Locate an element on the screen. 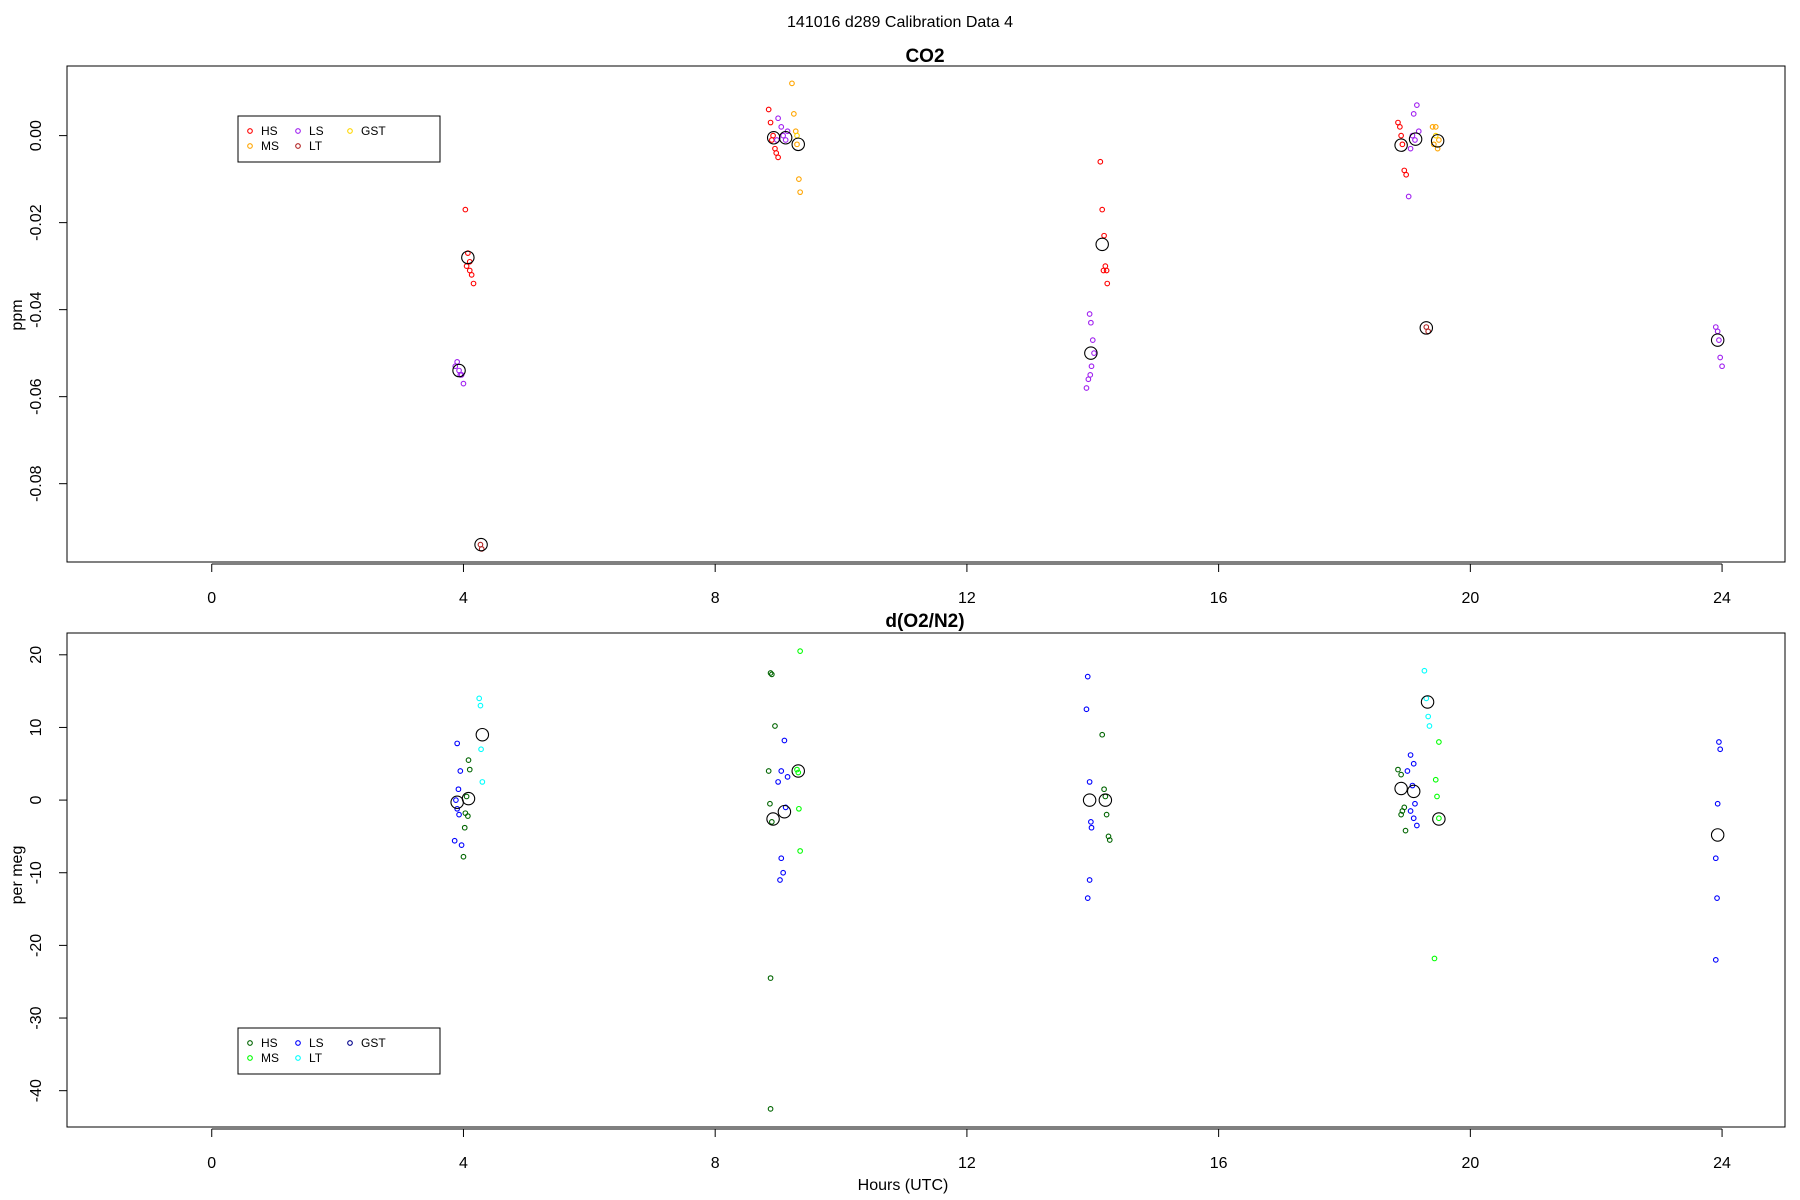  y-tick-label: -20 is located at coordinates (36, 945).